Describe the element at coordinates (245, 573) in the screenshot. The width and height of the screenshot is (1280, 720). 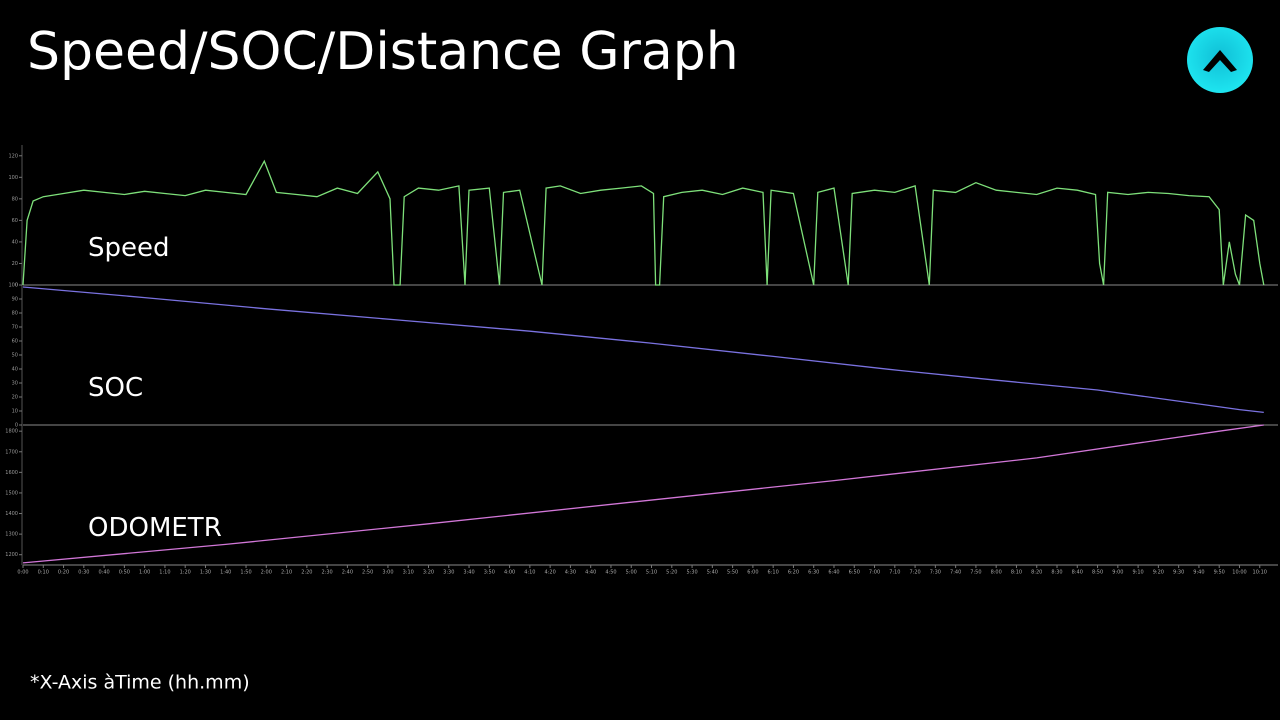
I see `x-tick-label: 1:50` at that location.